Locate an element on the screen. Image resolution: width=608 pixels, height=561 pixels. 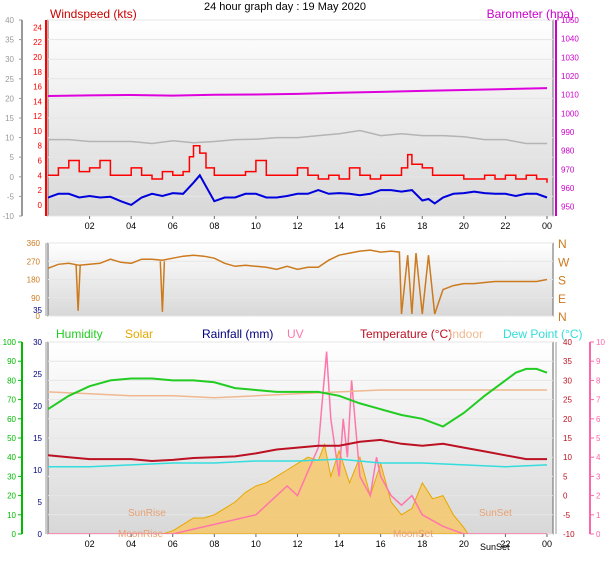
direction-tick-label: 270 is located at coordinates (34, 261).